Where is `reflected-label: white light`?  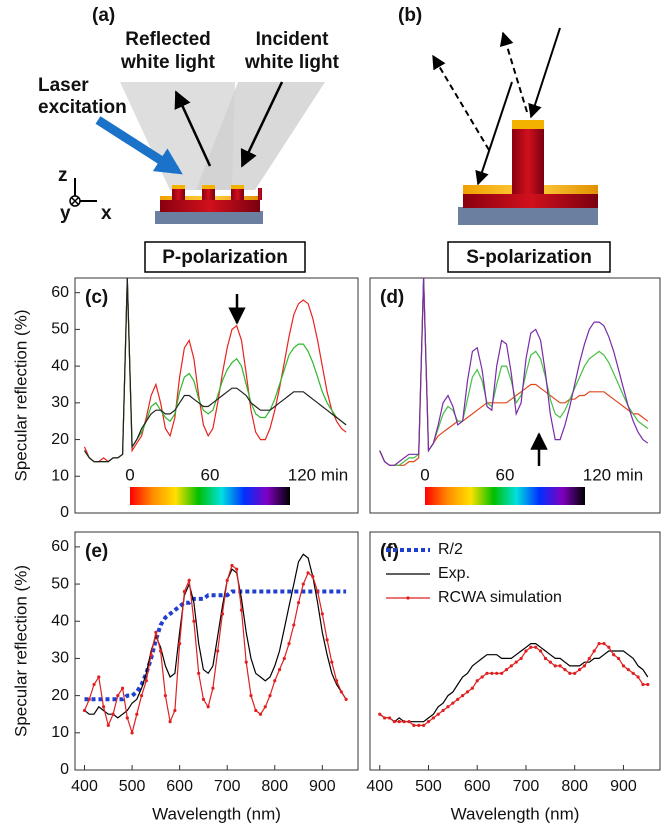
reflected-label: white light is located at coordinates (168, 62).